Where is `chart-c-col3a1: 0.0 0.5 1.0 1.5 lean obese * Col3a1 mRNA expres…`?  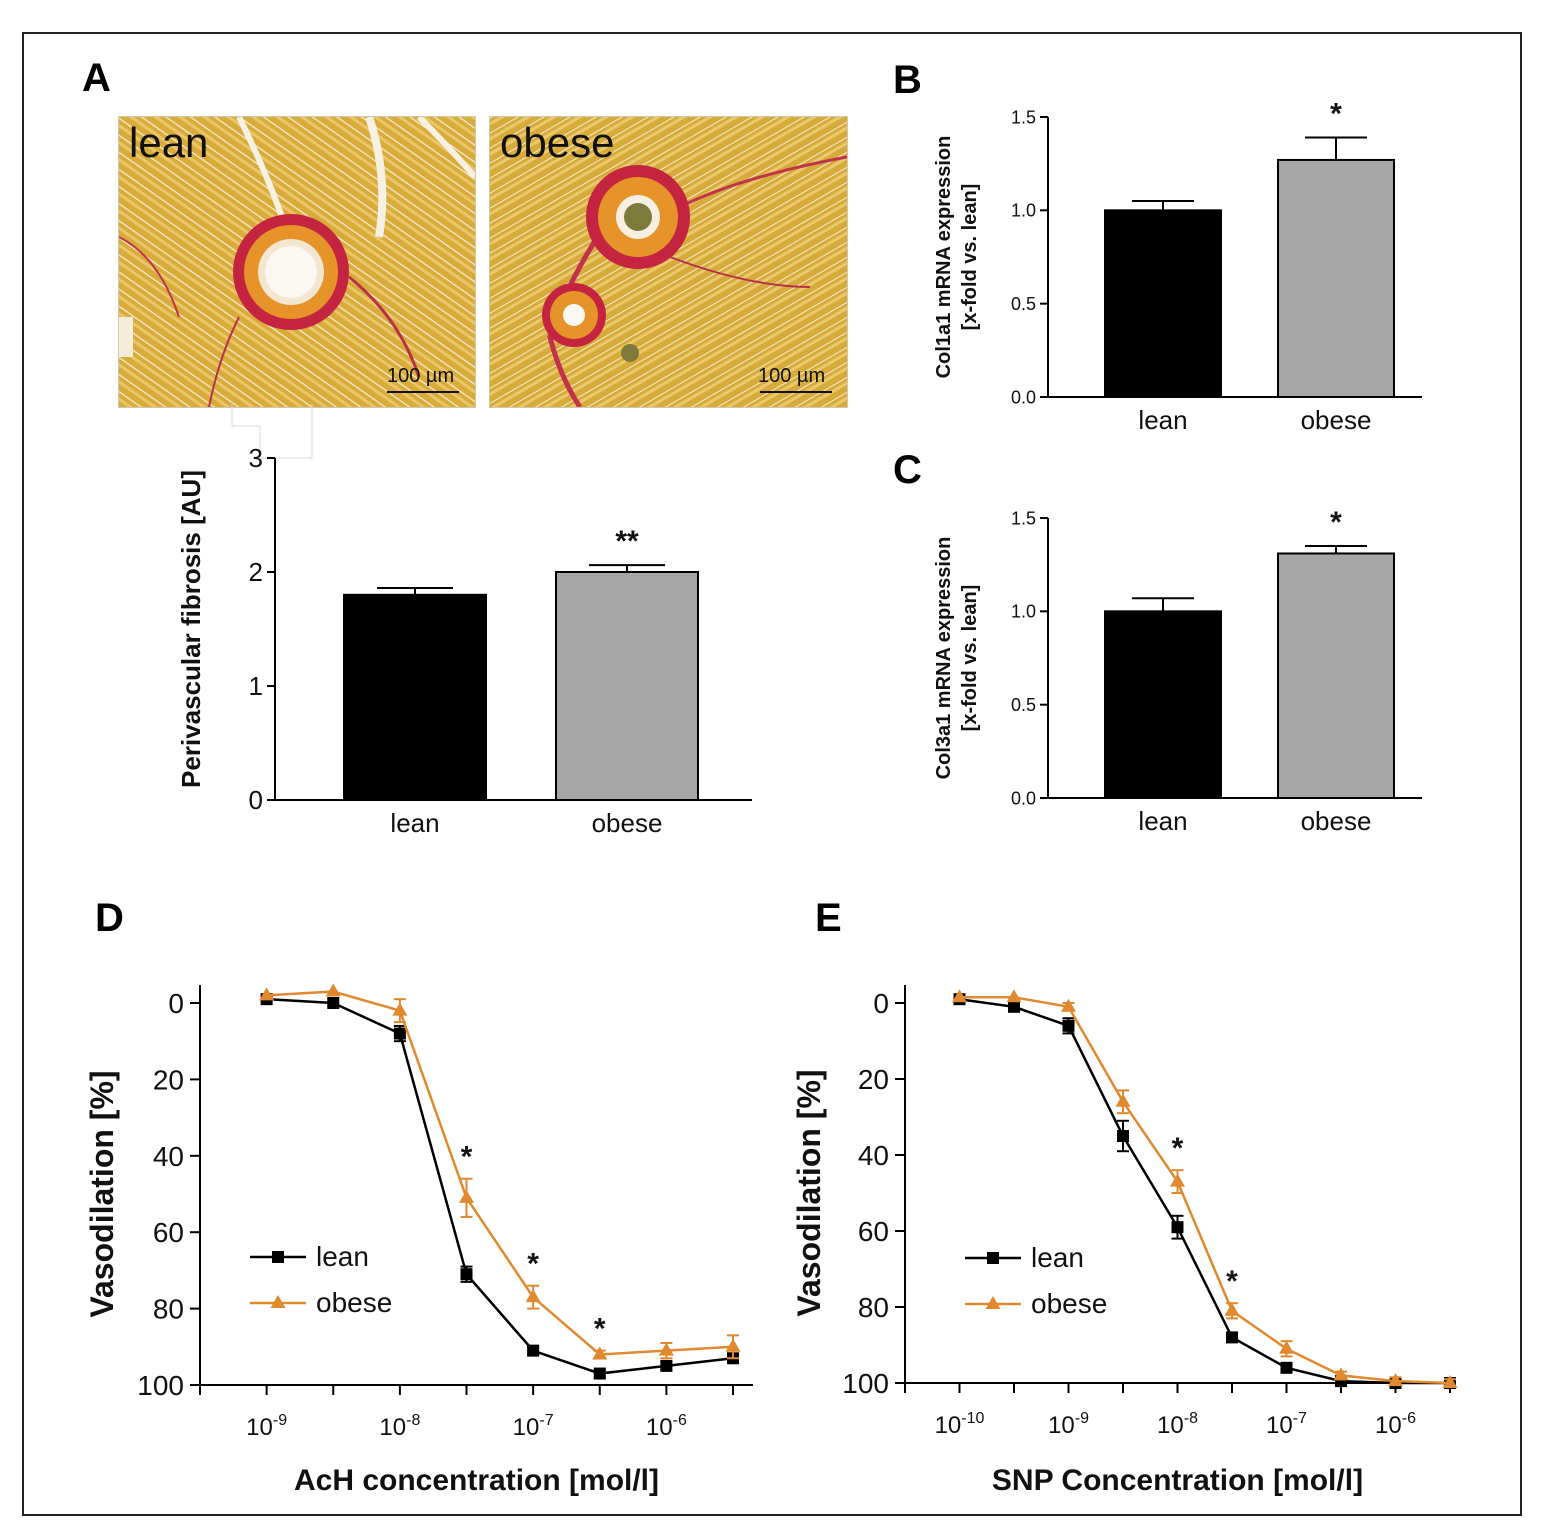
chart-c-col3a1: 0.0 0.5 1.0 1.5 lean obese * Col3a1 mRNA expres… is located at coordinates (1177, 671).